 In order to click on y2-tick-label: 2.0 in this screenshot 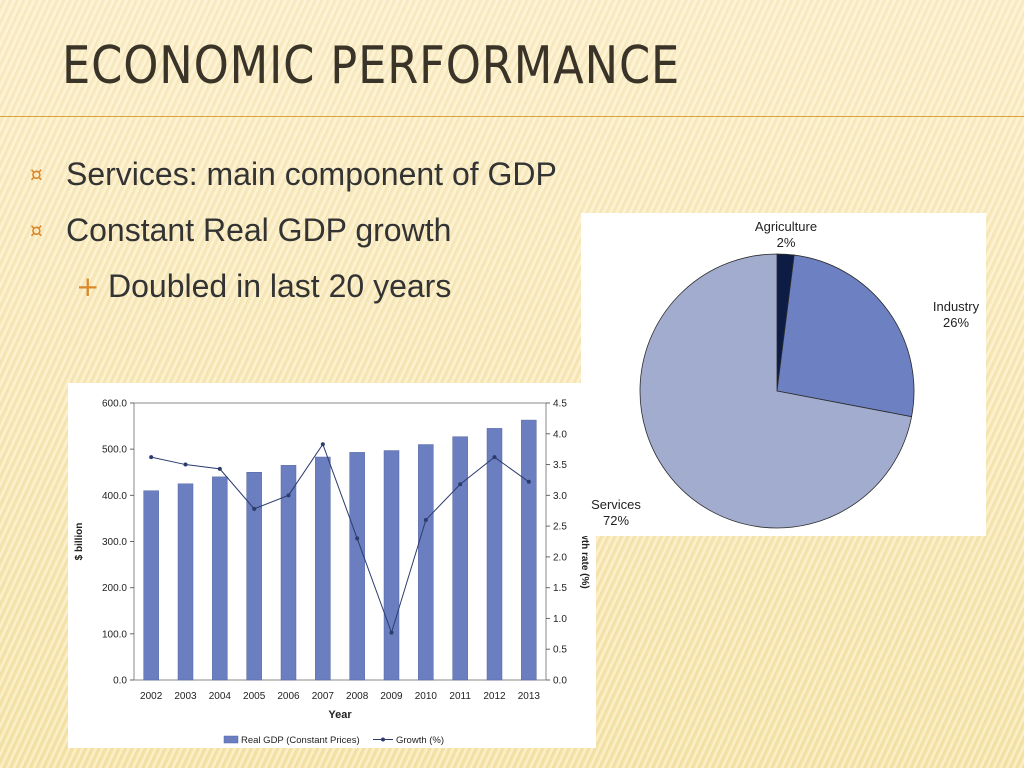, I will do `click(560, 557)`.